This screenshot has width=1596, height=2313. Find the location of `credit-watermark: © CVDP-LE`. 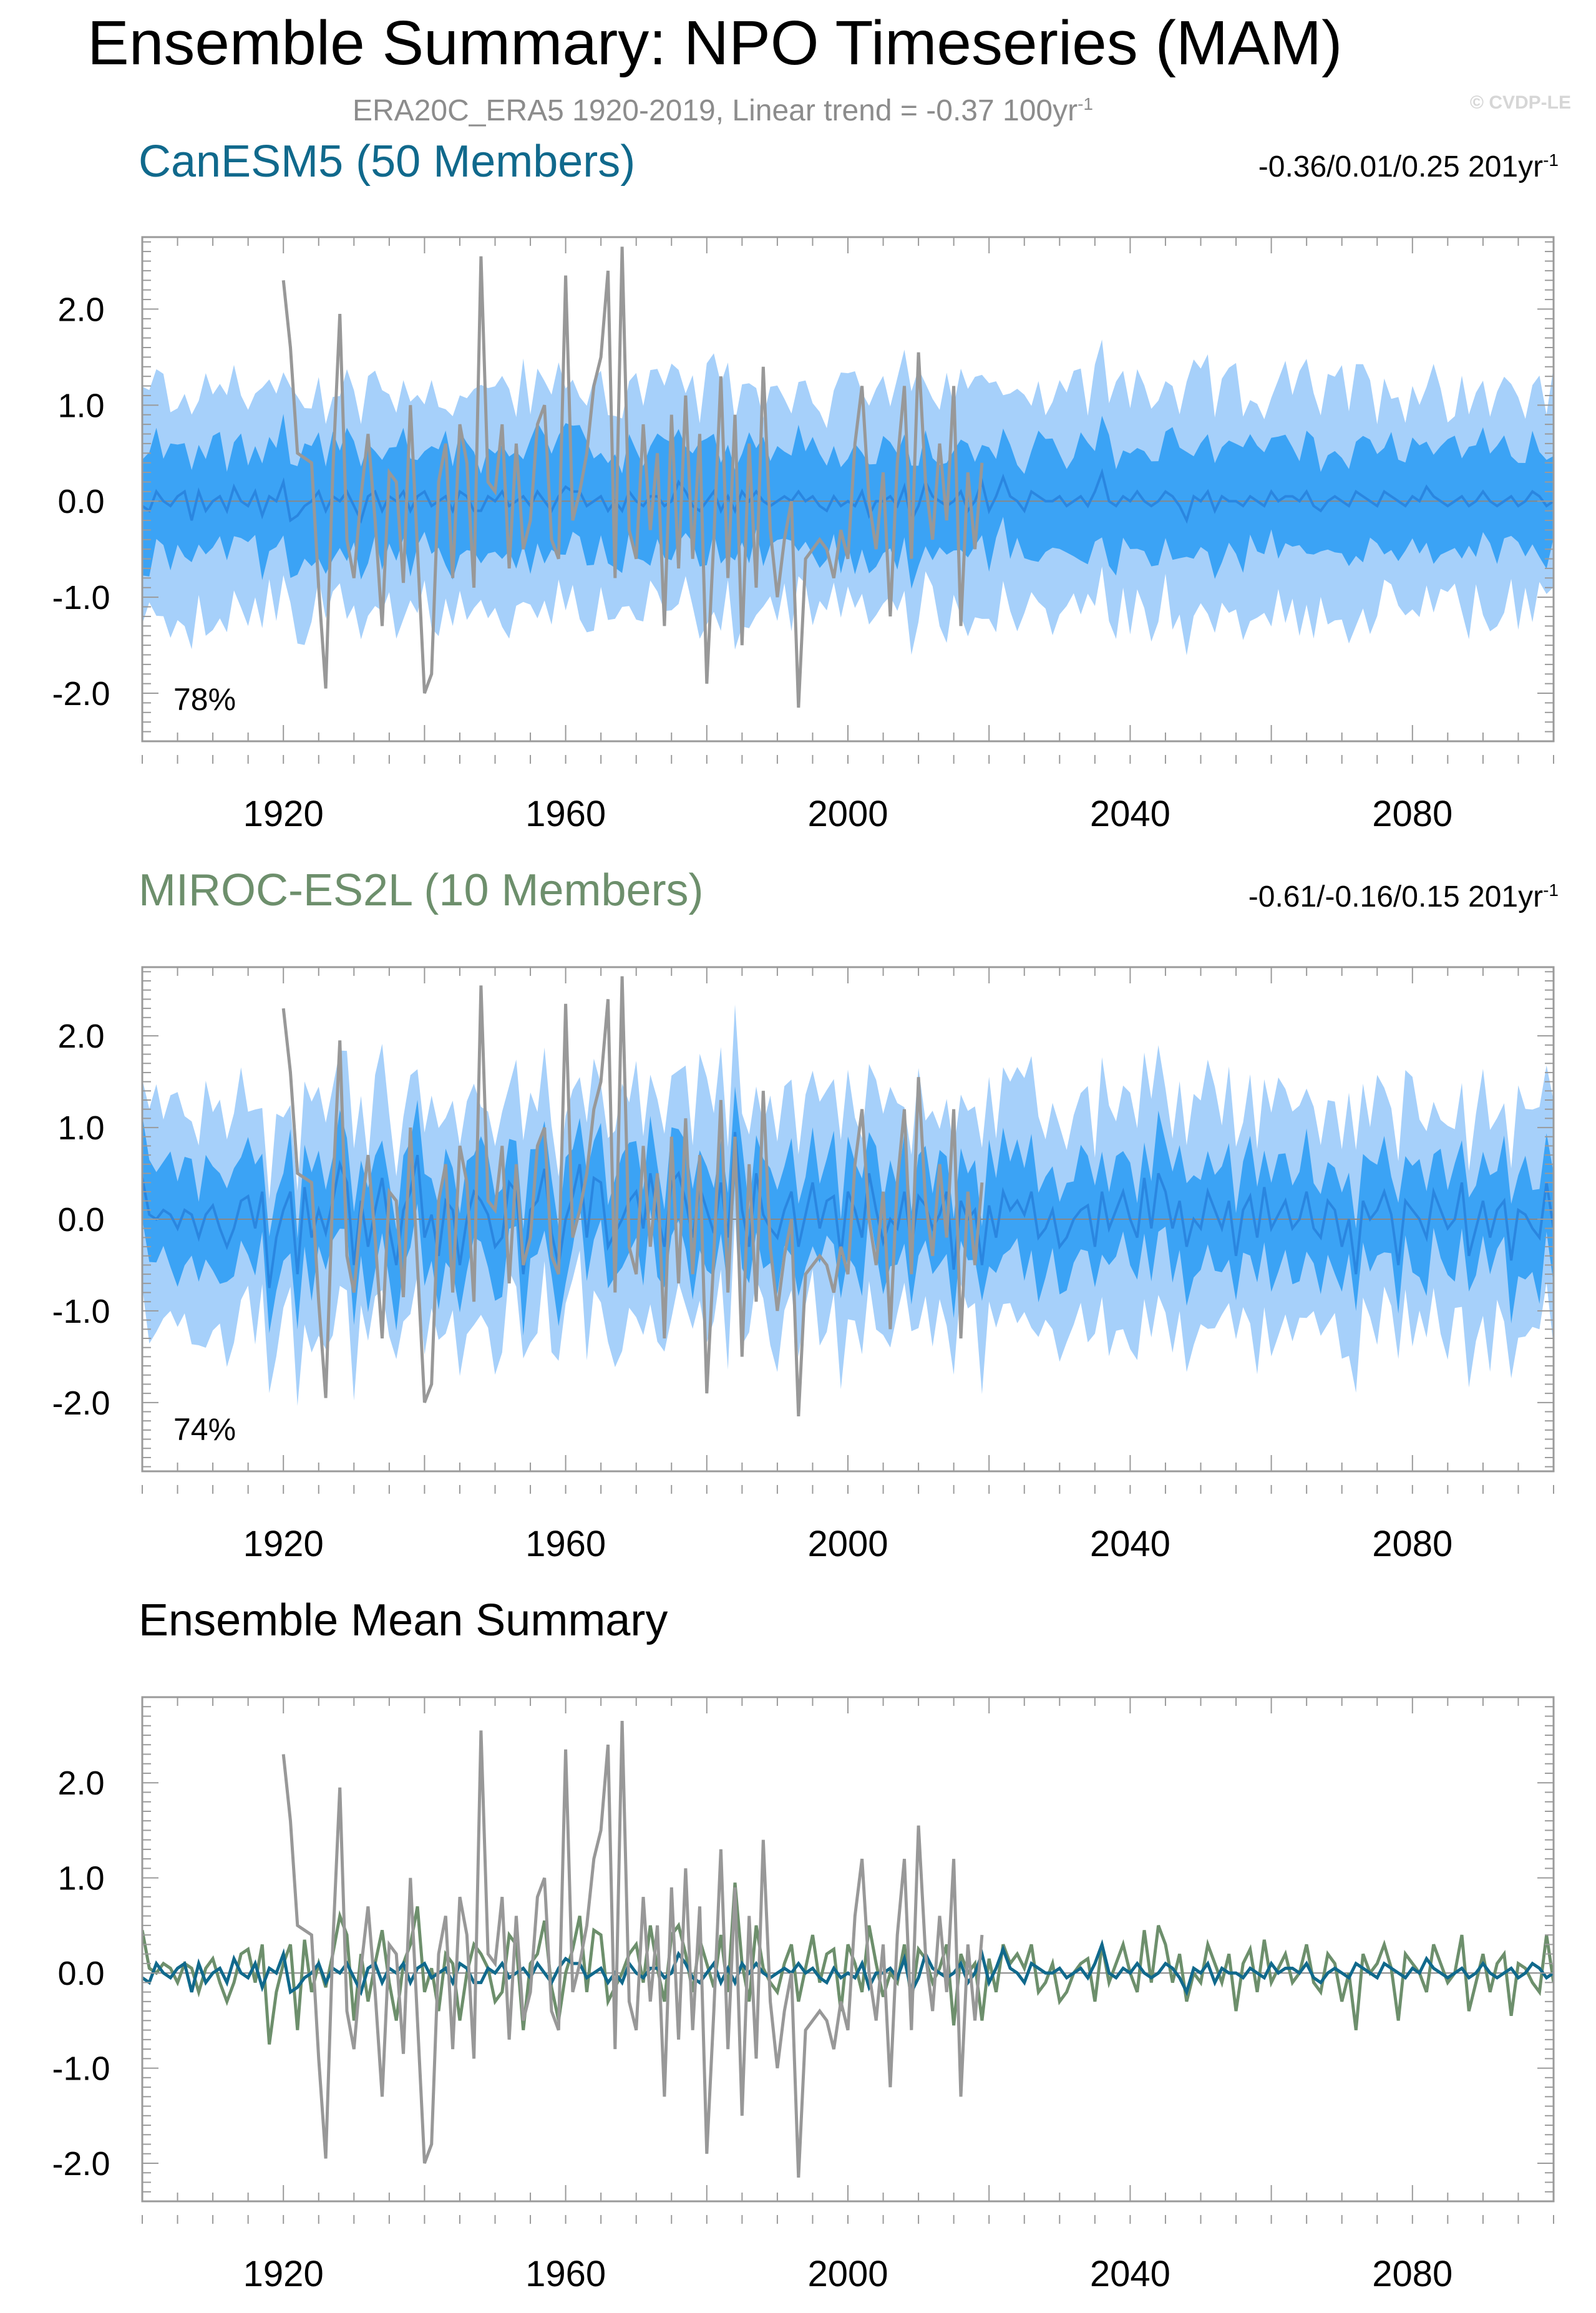

credit-watermark: © CVDP-LE is located at coordinates (1520, 102).